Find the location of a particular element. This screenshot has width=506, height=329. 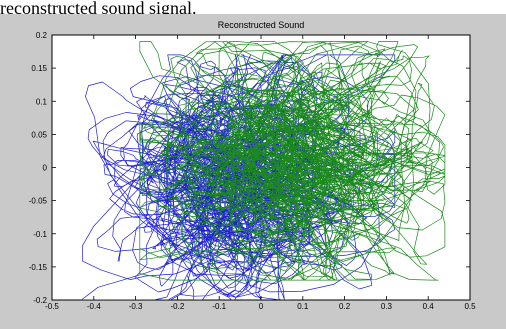

y-tick-label: -0.15 is located at coordinates (38, 267).